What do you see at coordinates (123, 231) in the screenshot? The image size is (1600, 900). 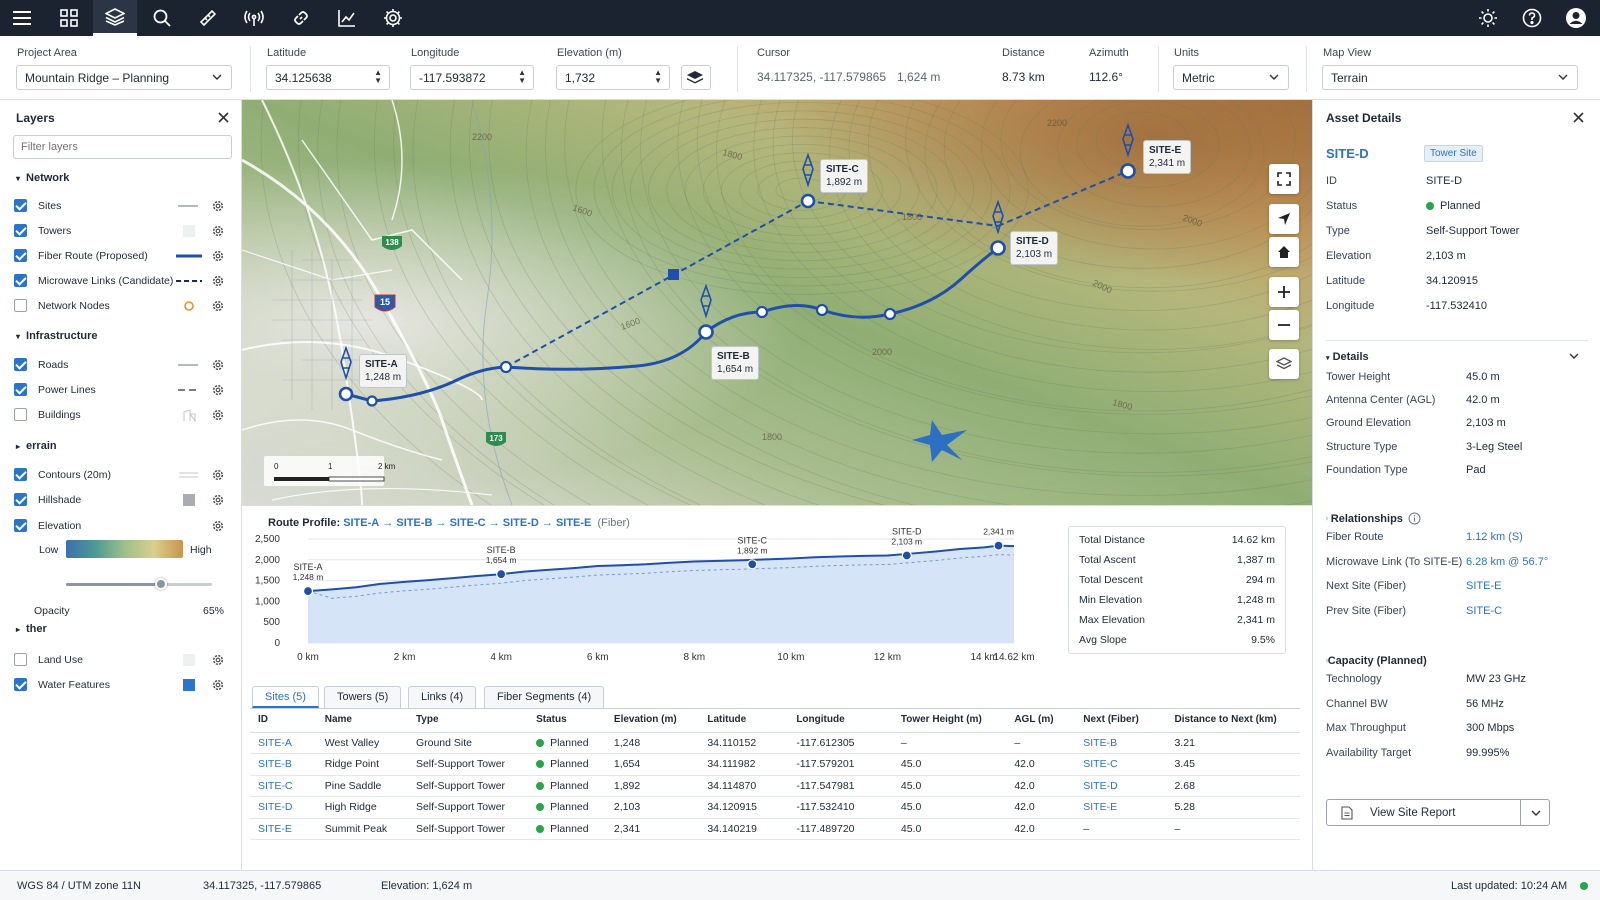 I see `layer-item: Towers` at bounding box center [123, 231].